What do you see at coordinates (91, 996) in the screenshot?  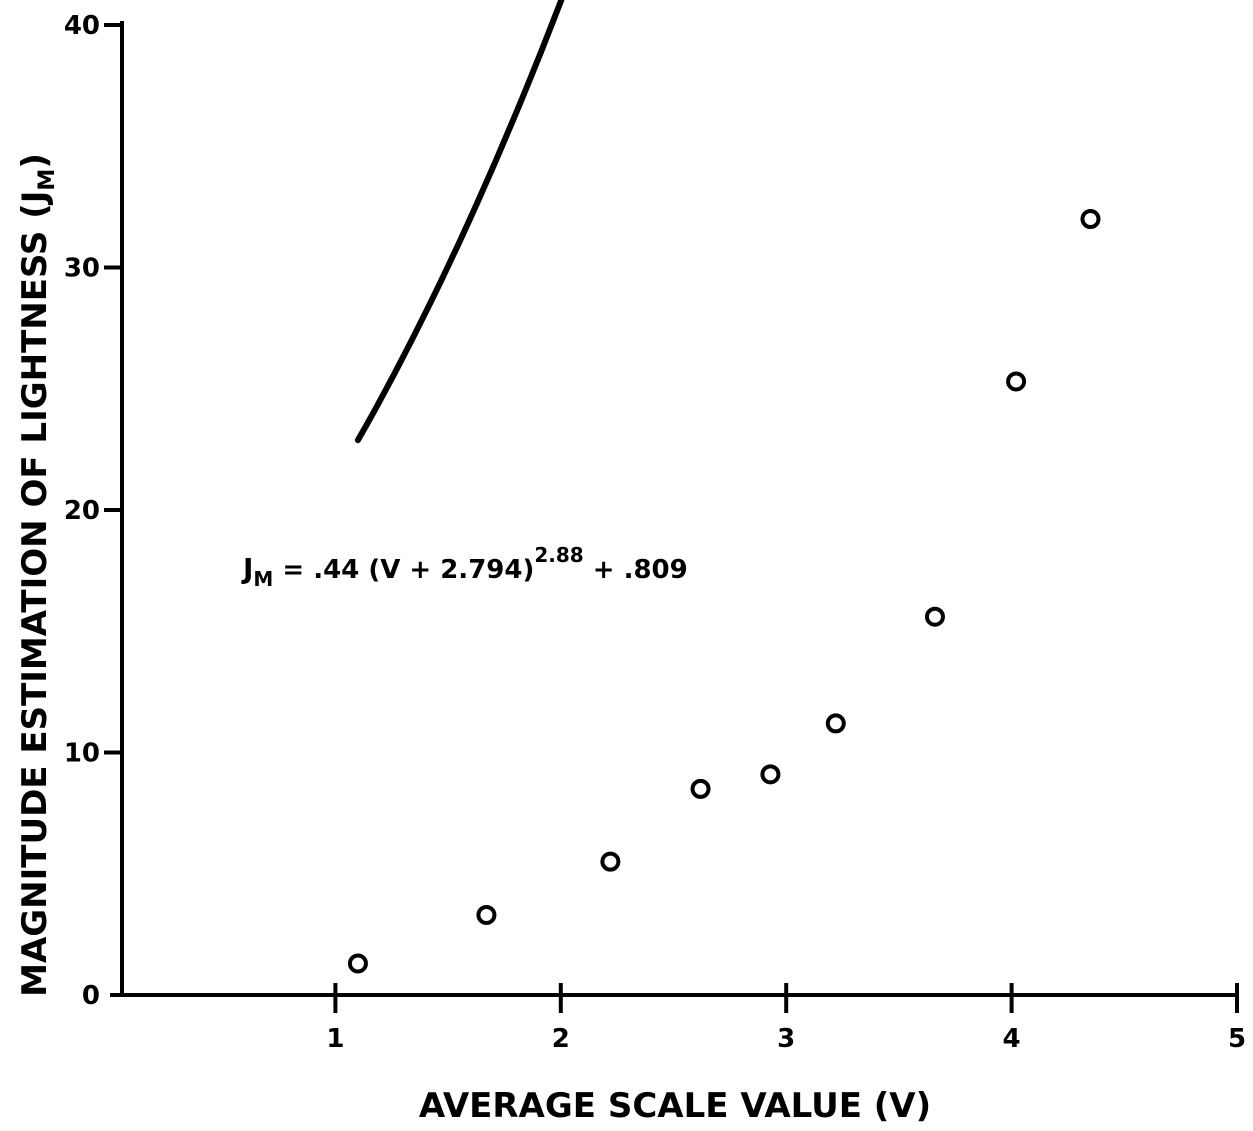 I see `y-tick-label: 0` at bounding box center [91, 996].